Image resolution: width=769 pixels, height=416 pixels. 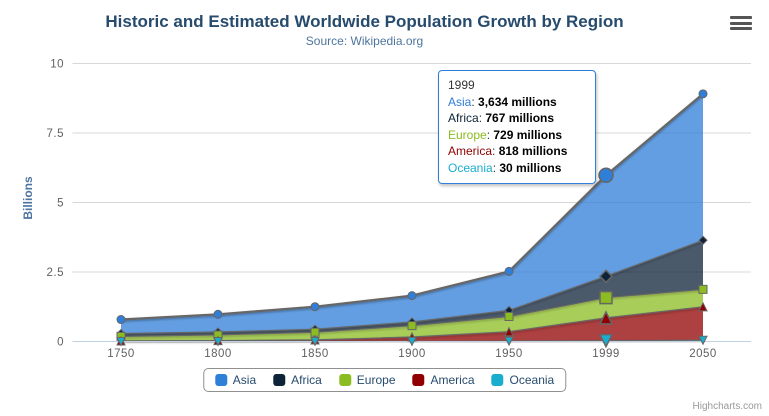 What do you see at coordinates (509, 354) in the screenshot?
I see `x-axis-label: 1950` at bounding box center [509, 354].